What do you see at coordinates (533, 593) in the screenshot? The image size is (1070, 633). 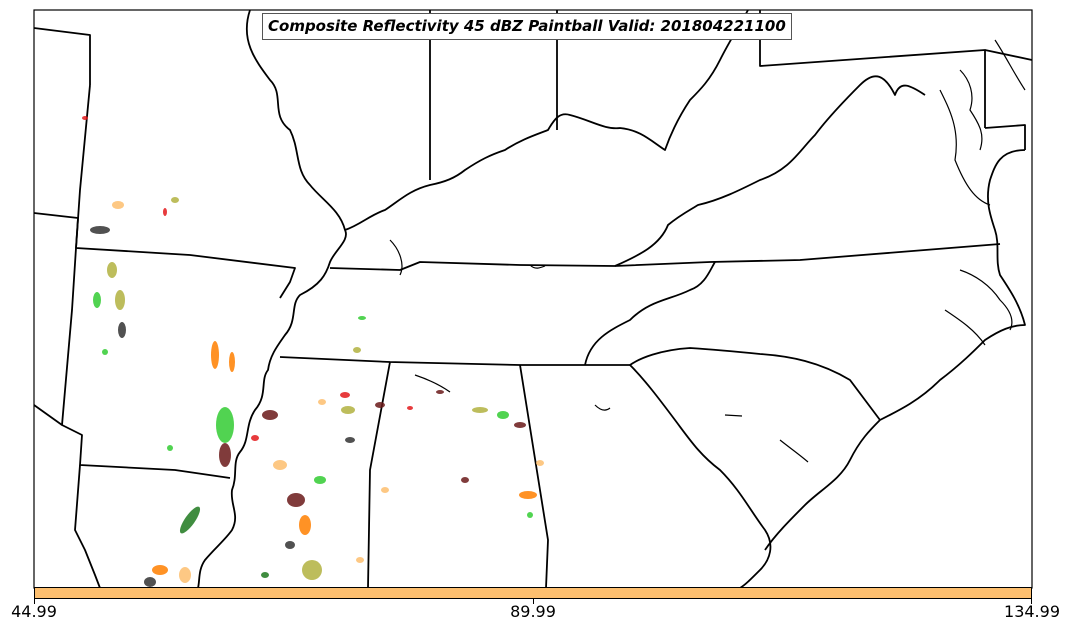 I see `colorbar` at bounding box center [533, 593].